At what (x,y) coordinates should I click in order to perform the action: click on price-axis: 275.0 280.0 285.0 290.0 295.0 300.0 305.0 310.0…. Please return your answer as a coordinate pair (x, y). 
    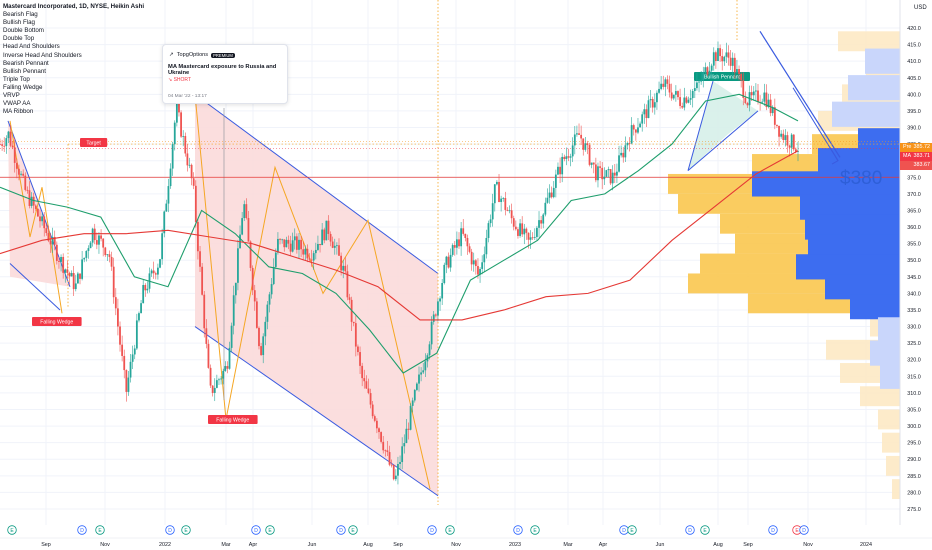
    Looking at the image, I should click on (910, 262).